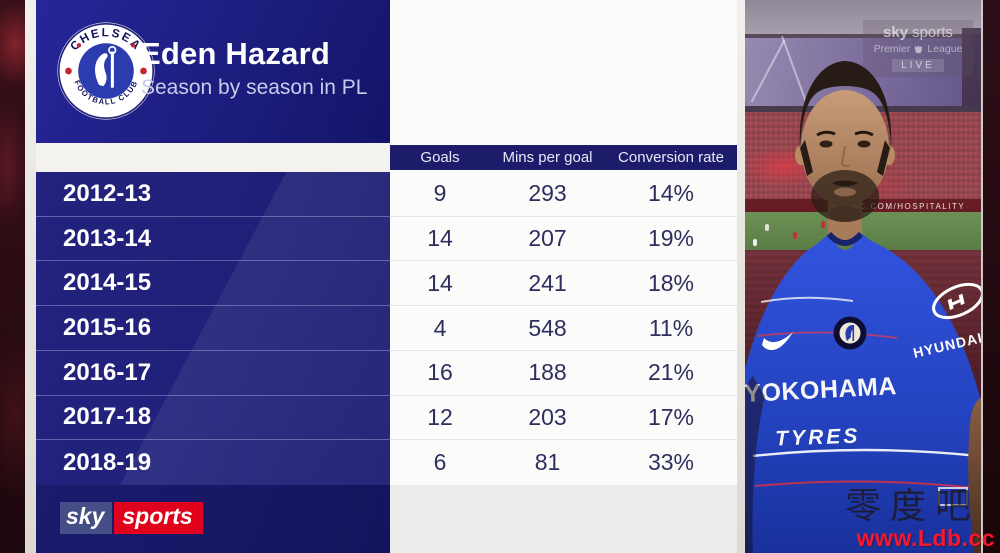  What do you see at coordinates (932, 32) in the screenshot?
I see `badge-sports-text: sports` at bounding box center [932, 32].